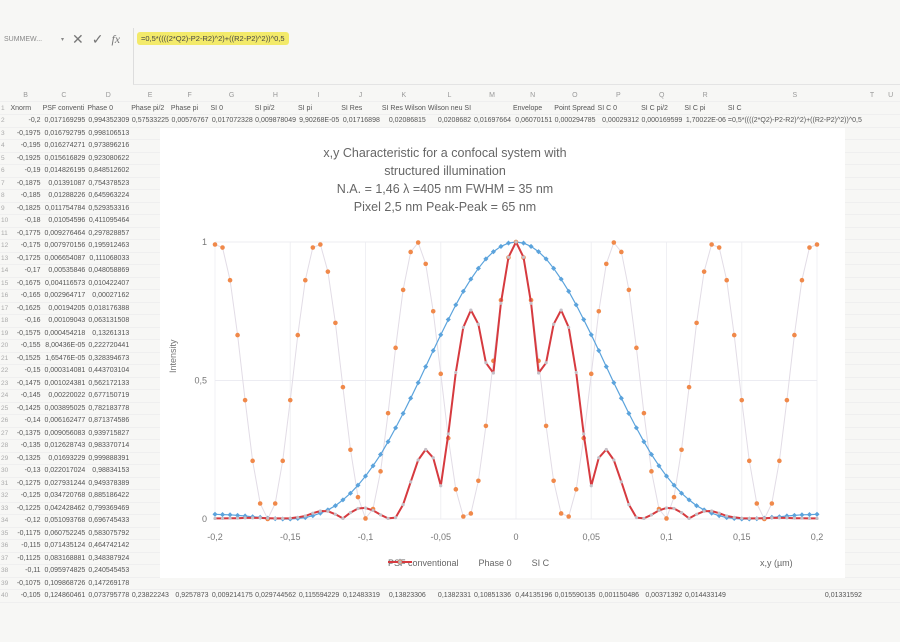 Image resolution: width=900 pixels, height=642 pixels. What do you see at coordinates (64, 433) in the screenshot?
I see `cell: 0,009056083` at bounding box center [64, 433].